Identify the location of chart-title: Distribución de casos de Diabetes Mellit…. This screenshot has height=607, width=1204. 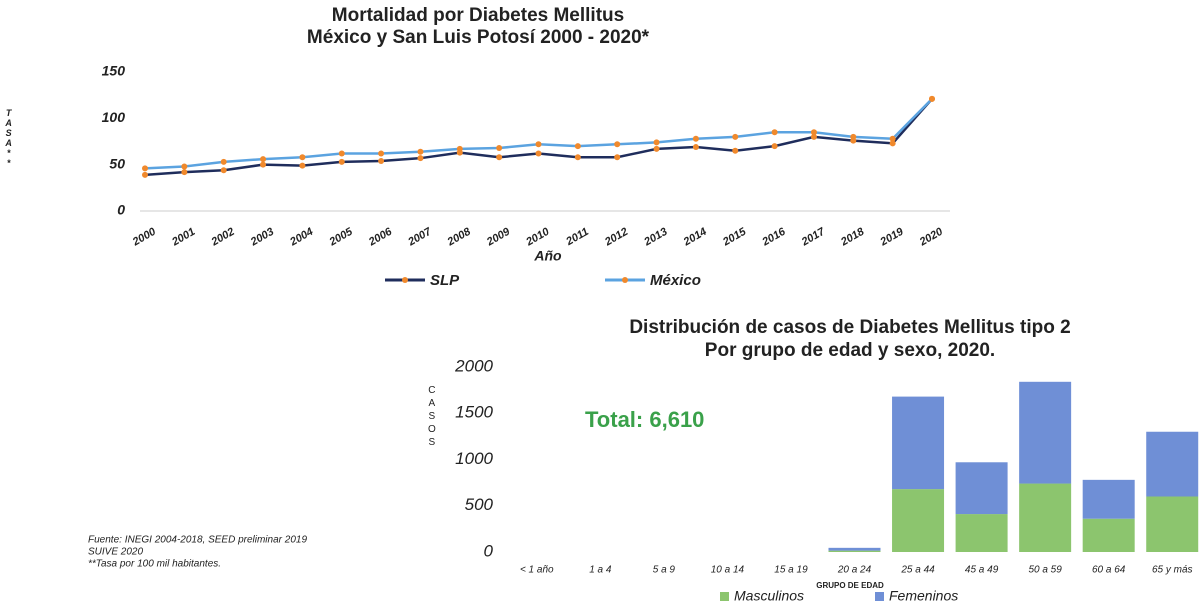
(849, 327).